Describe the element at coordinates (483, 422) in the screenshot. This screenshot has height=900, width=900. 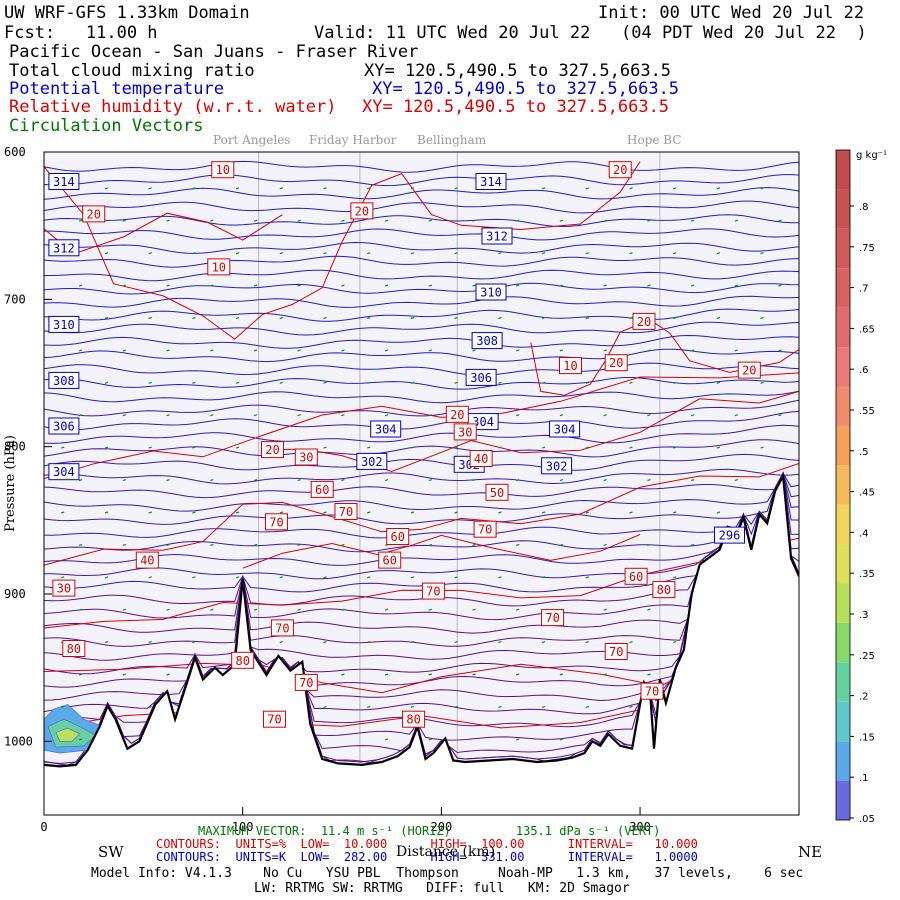
I see `theta-label-text-12: 304` at that location.